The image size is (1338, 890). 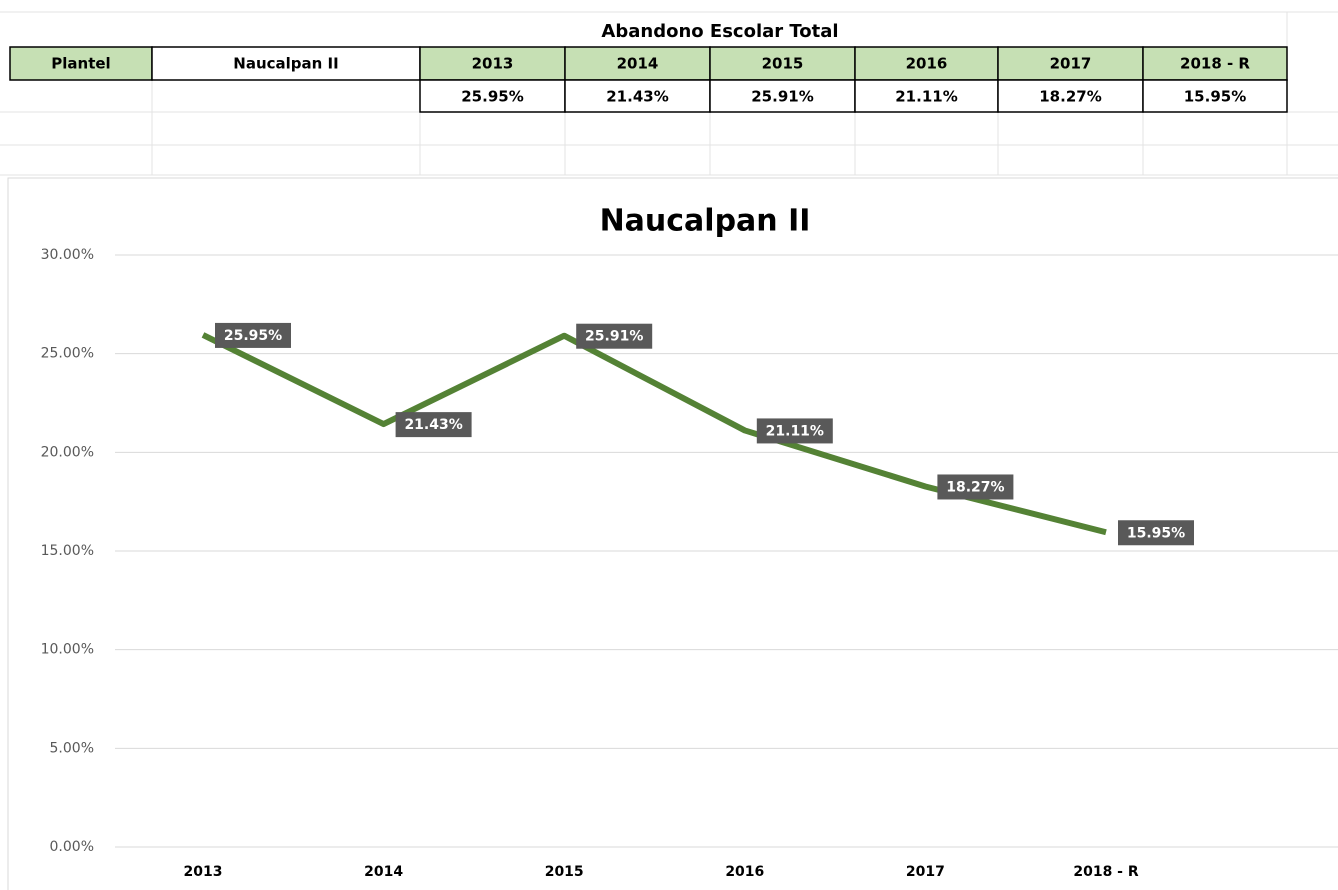 I want to click on header-text: Plantel, so click(x=80, y=64).